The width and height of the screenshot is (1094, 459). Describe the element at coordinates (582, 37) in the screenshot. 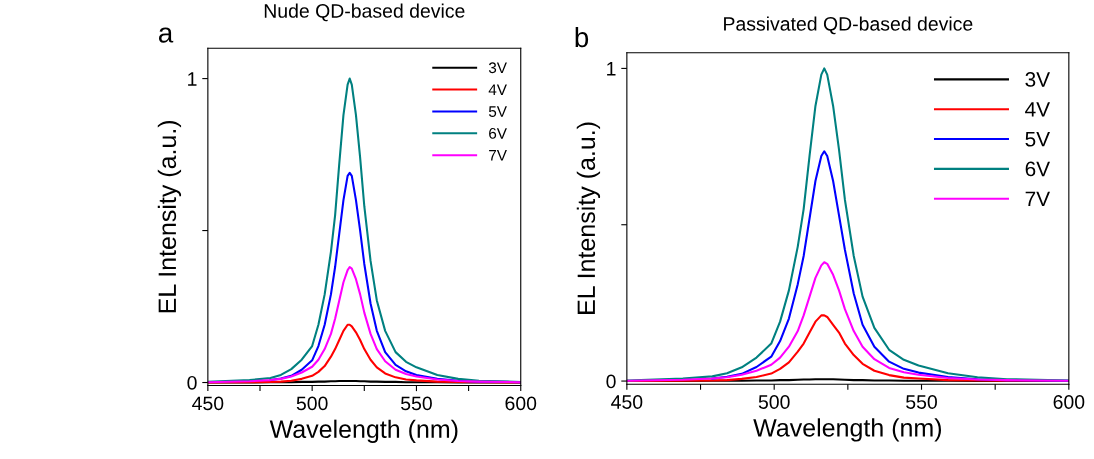

I see `text: b` at that location.